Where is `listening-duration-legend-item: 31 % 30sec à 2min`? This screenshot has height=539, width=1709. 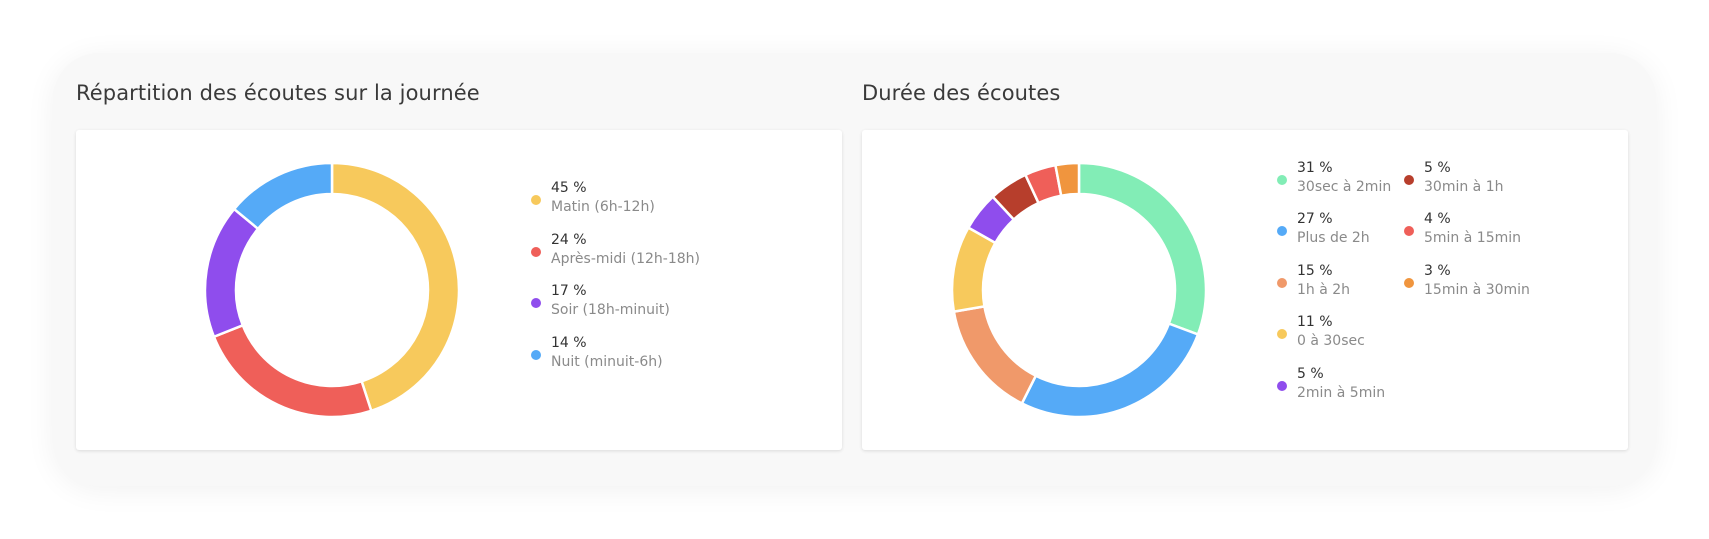
listening-duration-legend-item: 31 % 30sec à 2min is located at coordinates (1367, 180).